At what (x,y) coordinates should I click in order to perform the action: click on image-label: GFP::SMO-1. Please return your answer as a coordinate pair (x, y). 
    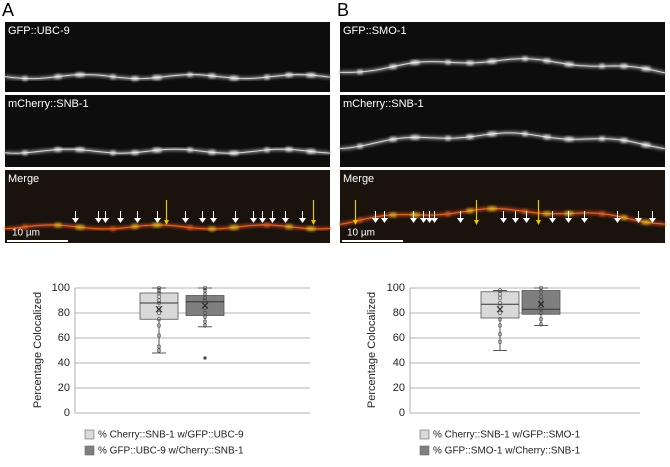
    Looking at the image, I should click on (375, 31).